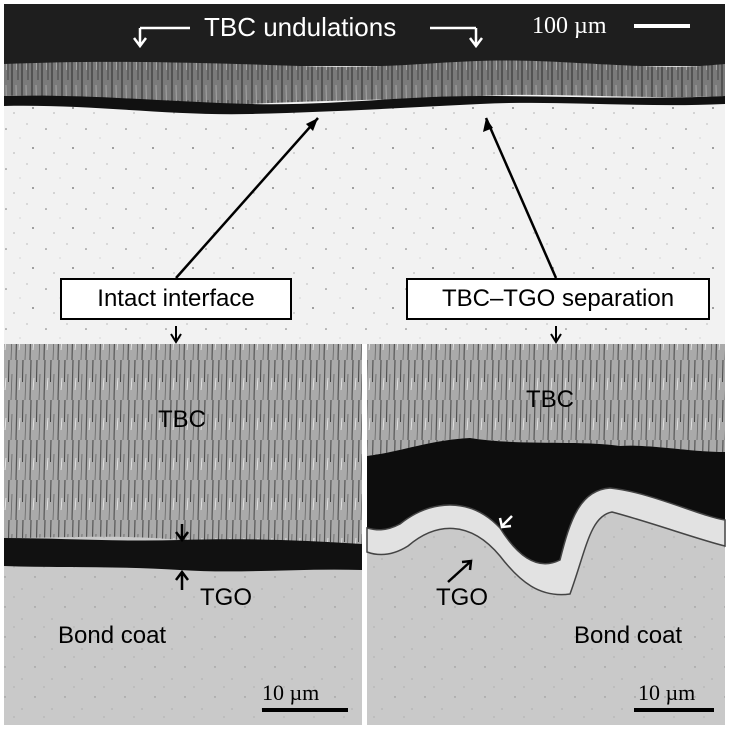 This screenshot has height=729, width=729. I want to click on right-panel-down-arrow-icon, so click(556, 335).